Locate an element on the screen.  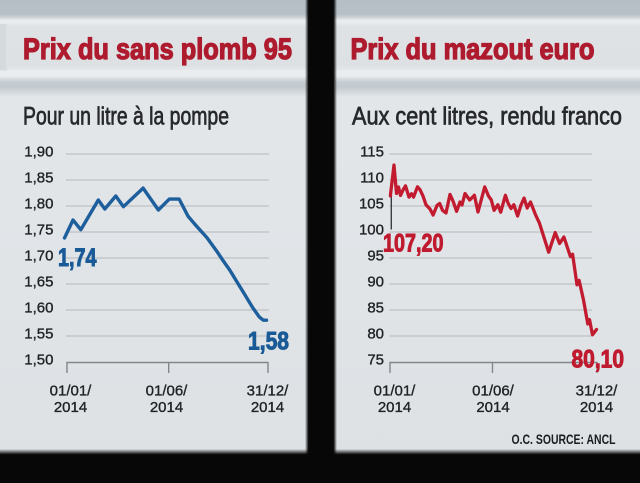
svg-text: Prix du sans plomb 95 is located at coordinates (157, 49).